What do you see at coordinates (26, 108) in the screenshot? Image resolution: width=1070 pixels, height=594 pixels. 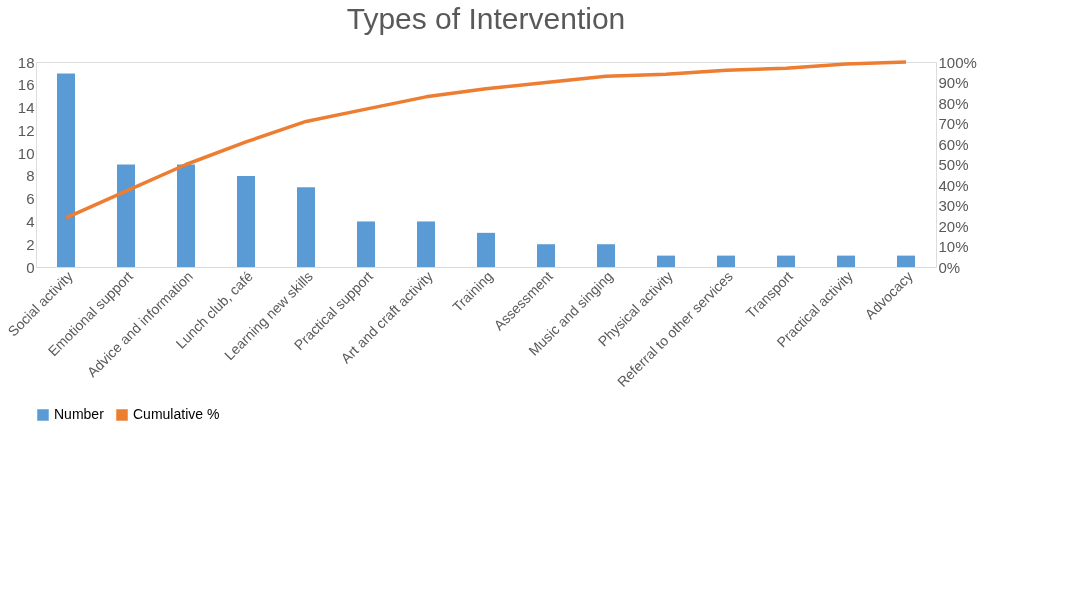 I see `y-tick-label: 14` at bounding box center [26, 108].